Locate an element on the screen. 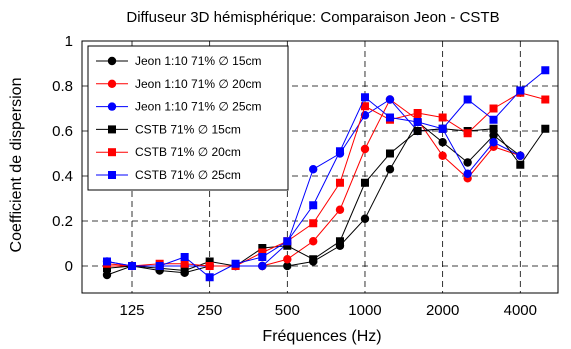  y-tick-label-1: 0.2 is located at coordinates (62, 221).